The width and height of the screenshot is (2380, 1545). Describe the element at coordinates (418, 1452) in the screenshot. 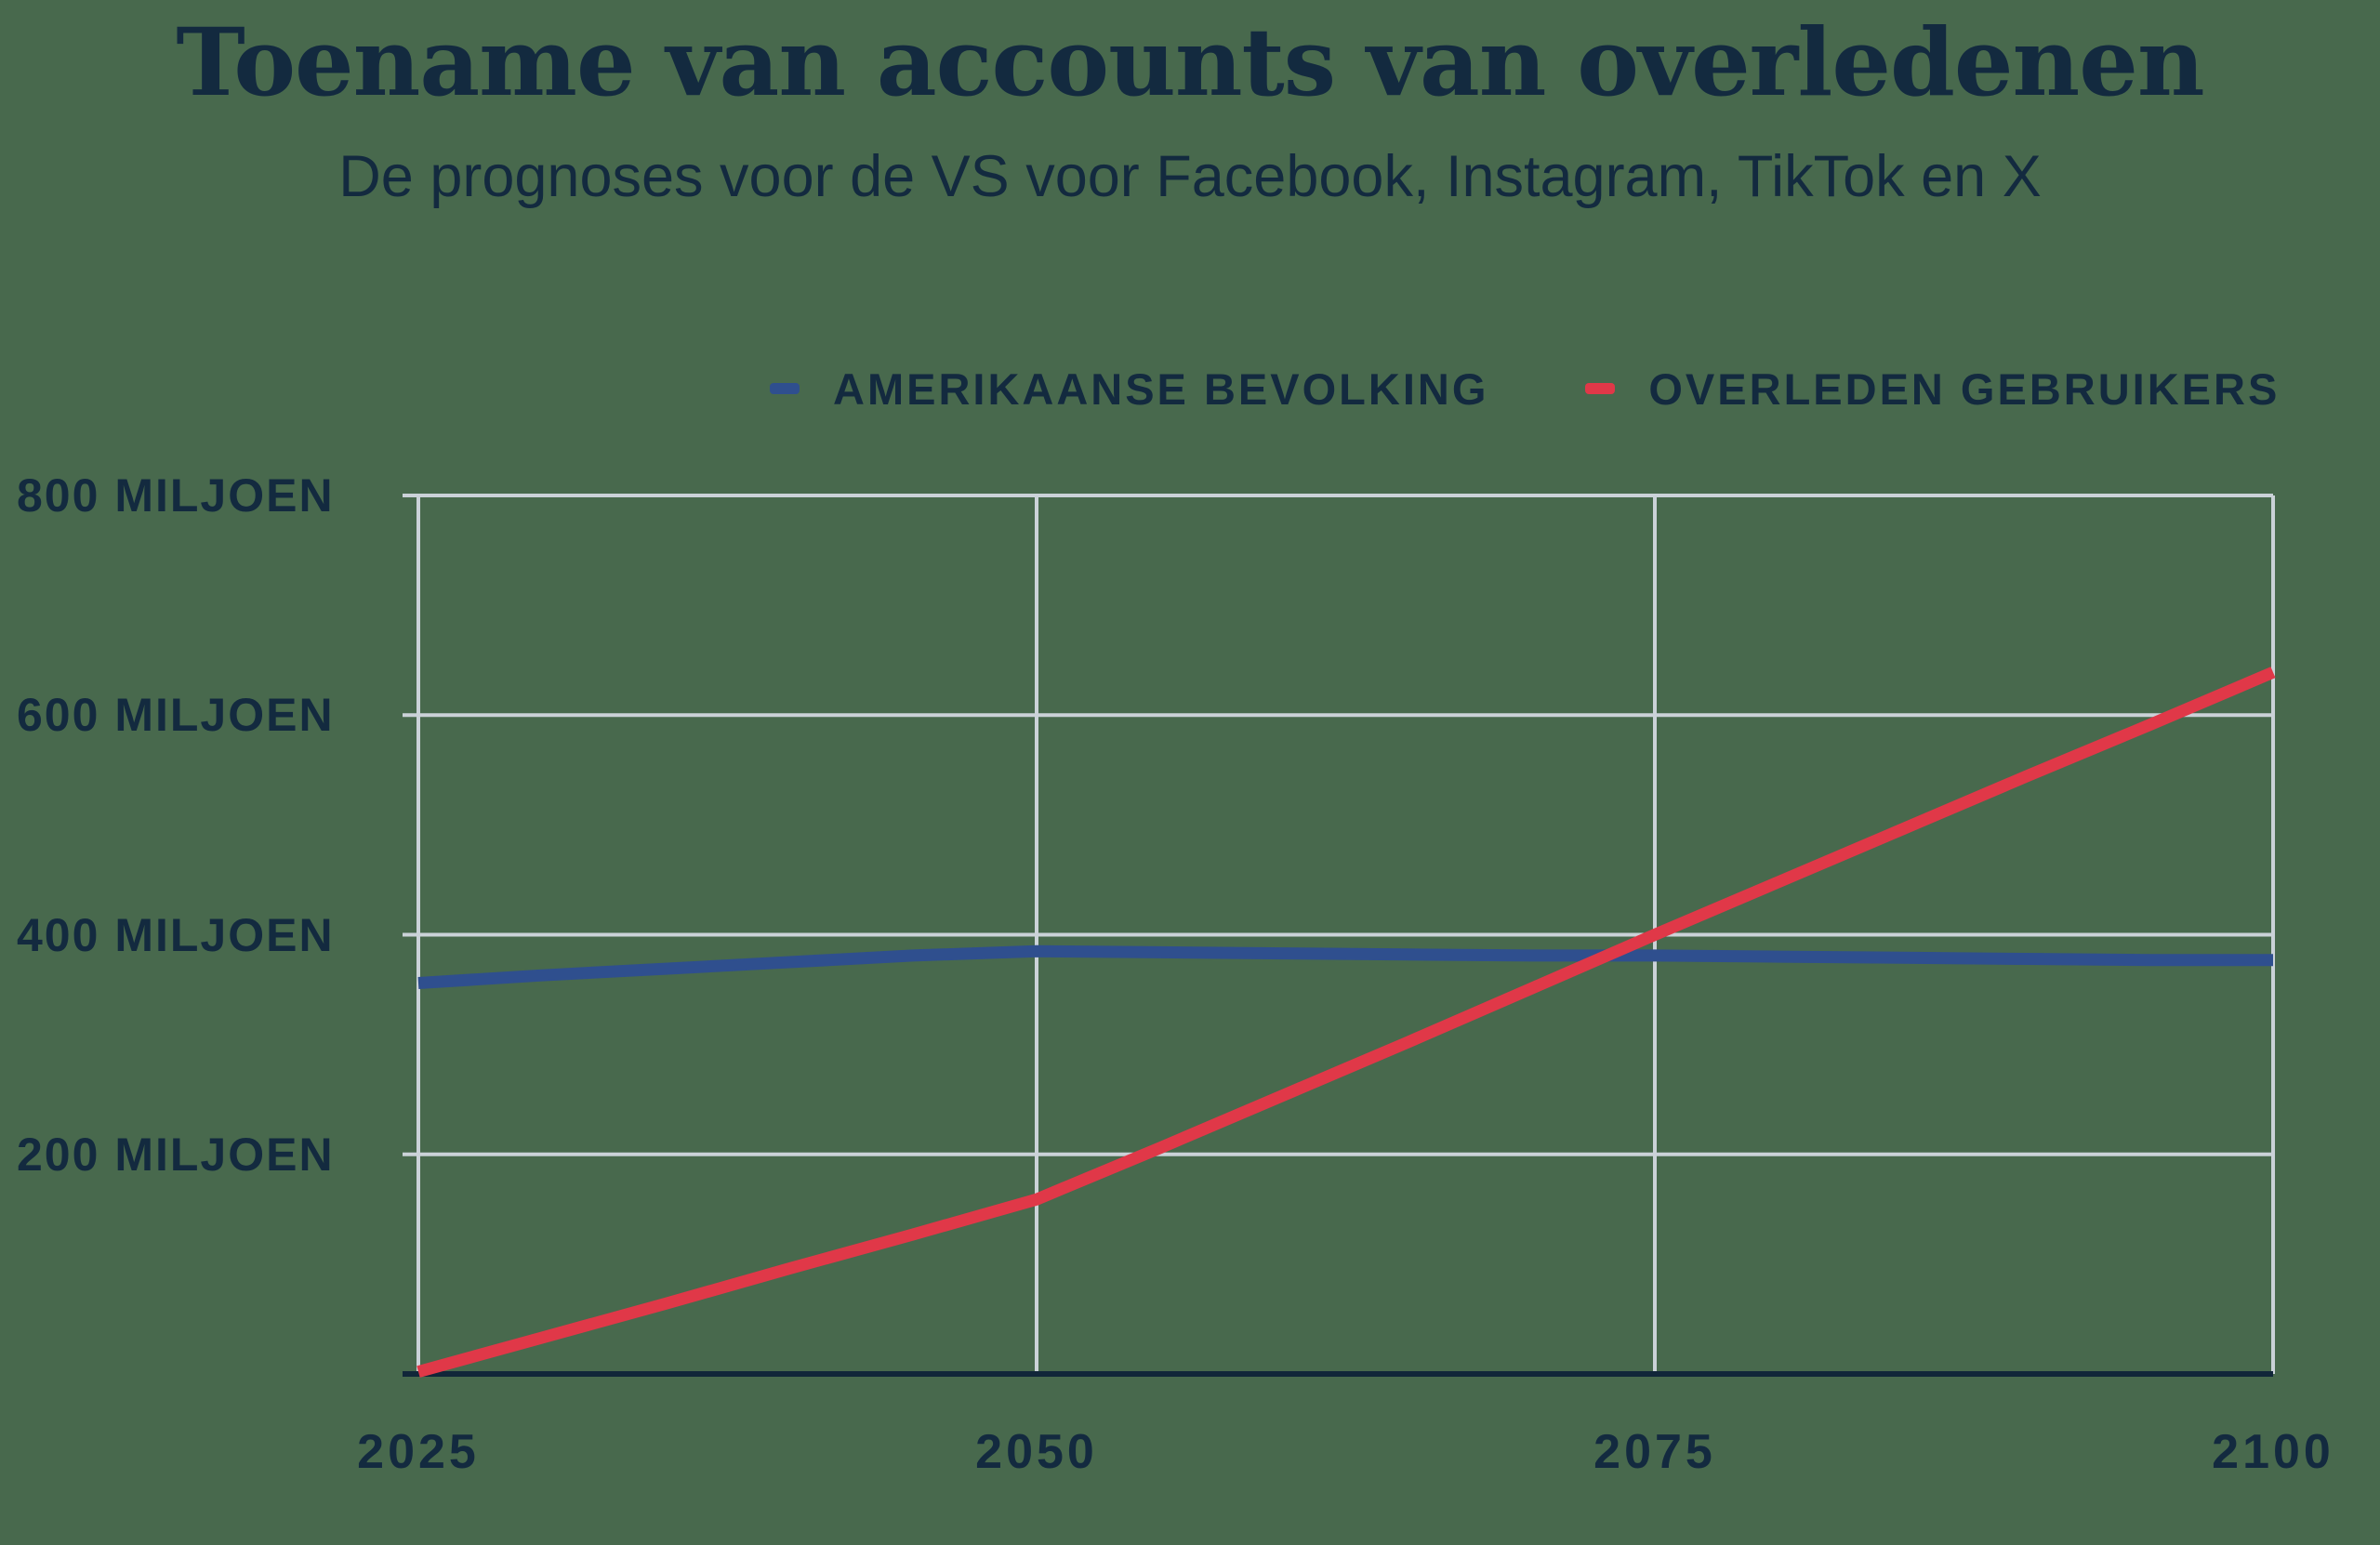

I see `x-axis-label-2025: 2025` at that location.